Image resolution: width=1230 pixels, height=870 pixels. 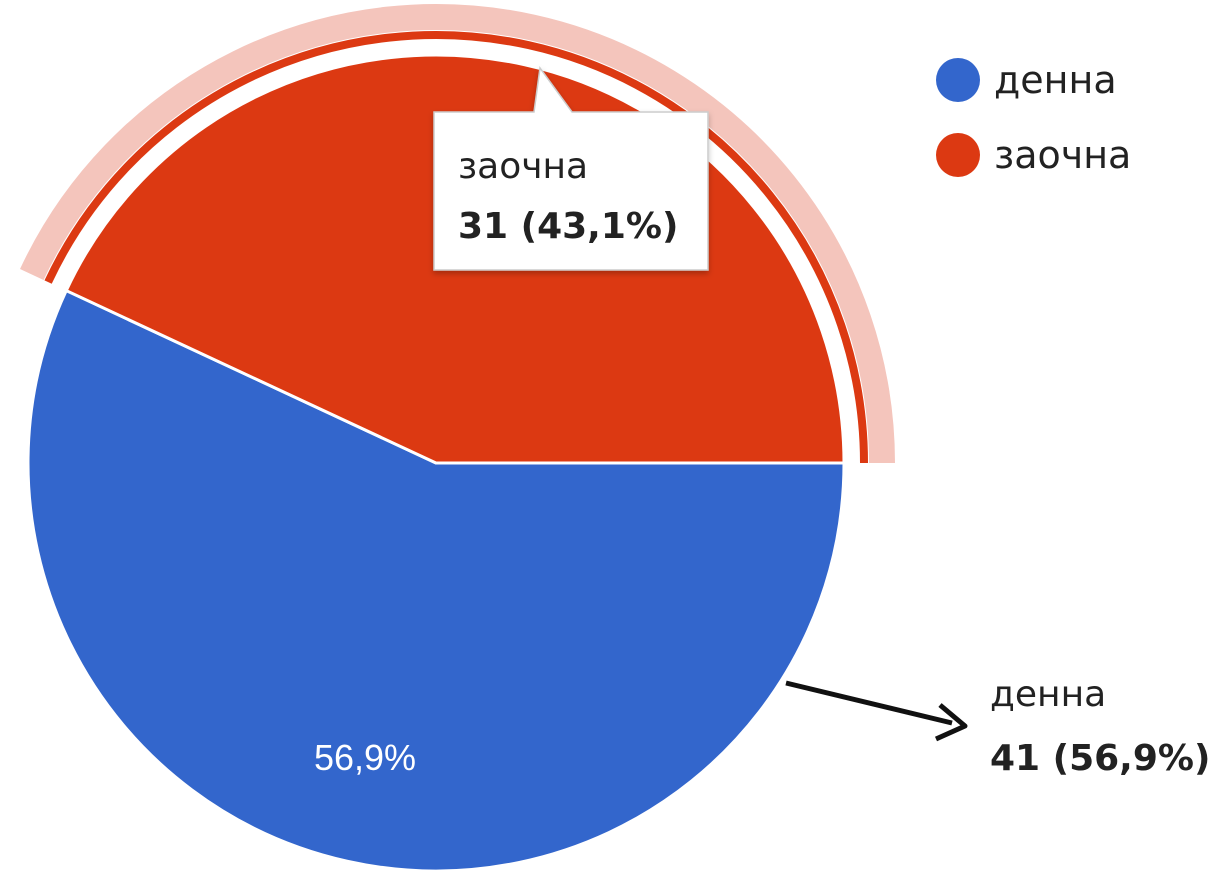 What do you see at coordinates (869, 703) in the screenshot?
I see `callout-arrow-line` at bounding box center [869, 703].